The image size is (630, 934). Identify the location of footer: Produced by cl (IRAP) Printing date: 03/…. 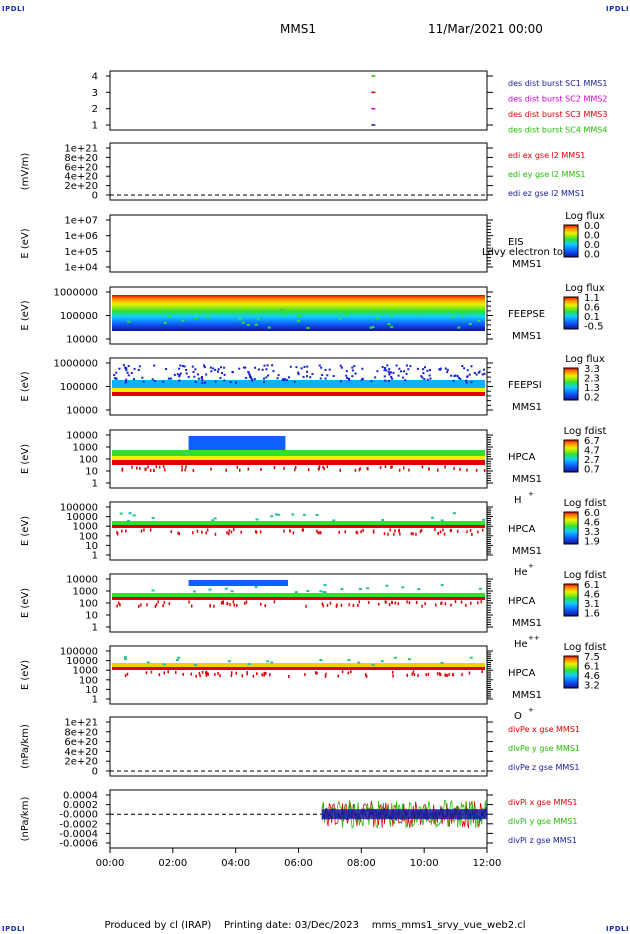
(315, 925).